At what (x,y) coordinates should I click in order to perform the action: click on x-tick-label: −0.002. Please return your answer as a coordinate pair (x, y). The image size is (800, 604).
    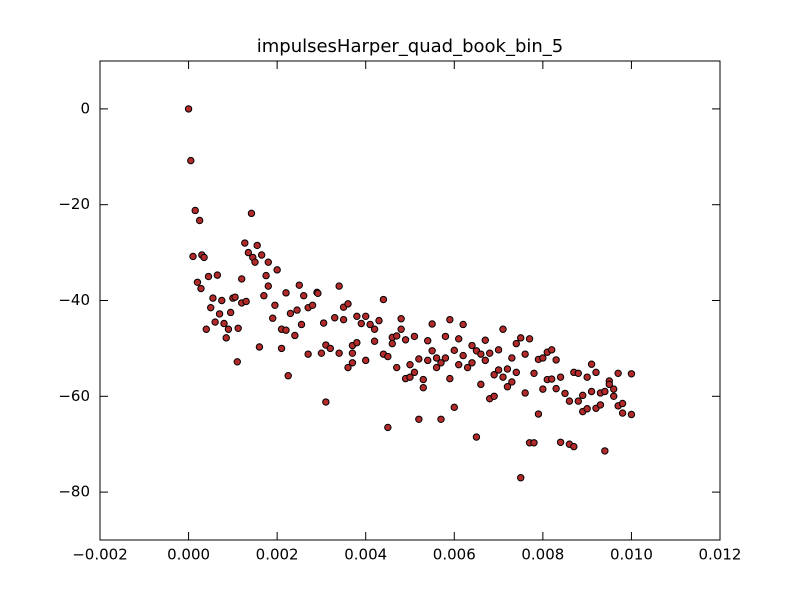
    Looking at the image, I should click on (100, 555).